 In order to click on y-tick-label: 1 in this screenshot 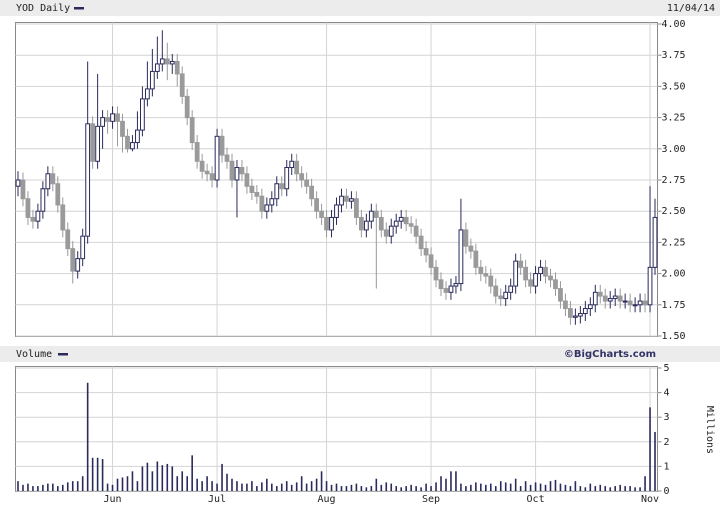, I will do `click(667, 466)`.